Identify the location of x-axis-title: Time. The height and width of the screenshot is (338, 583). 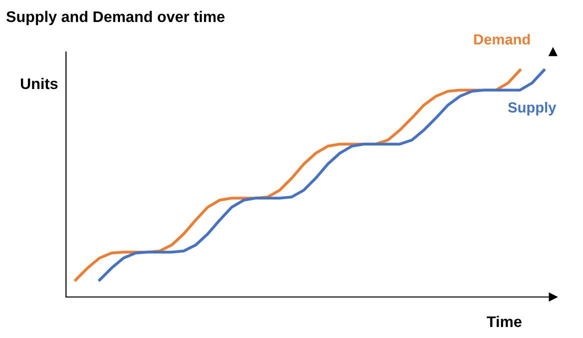
(504, 322).